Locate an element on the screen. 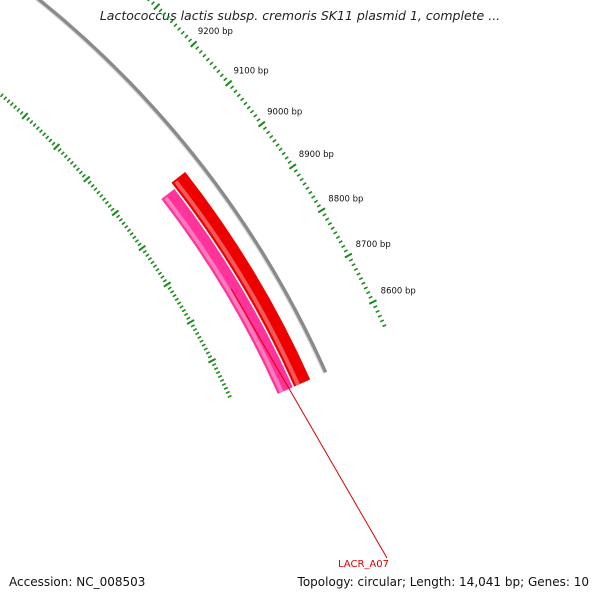  gene-lacr-a07-reverse is located at coordinates (227, 291).